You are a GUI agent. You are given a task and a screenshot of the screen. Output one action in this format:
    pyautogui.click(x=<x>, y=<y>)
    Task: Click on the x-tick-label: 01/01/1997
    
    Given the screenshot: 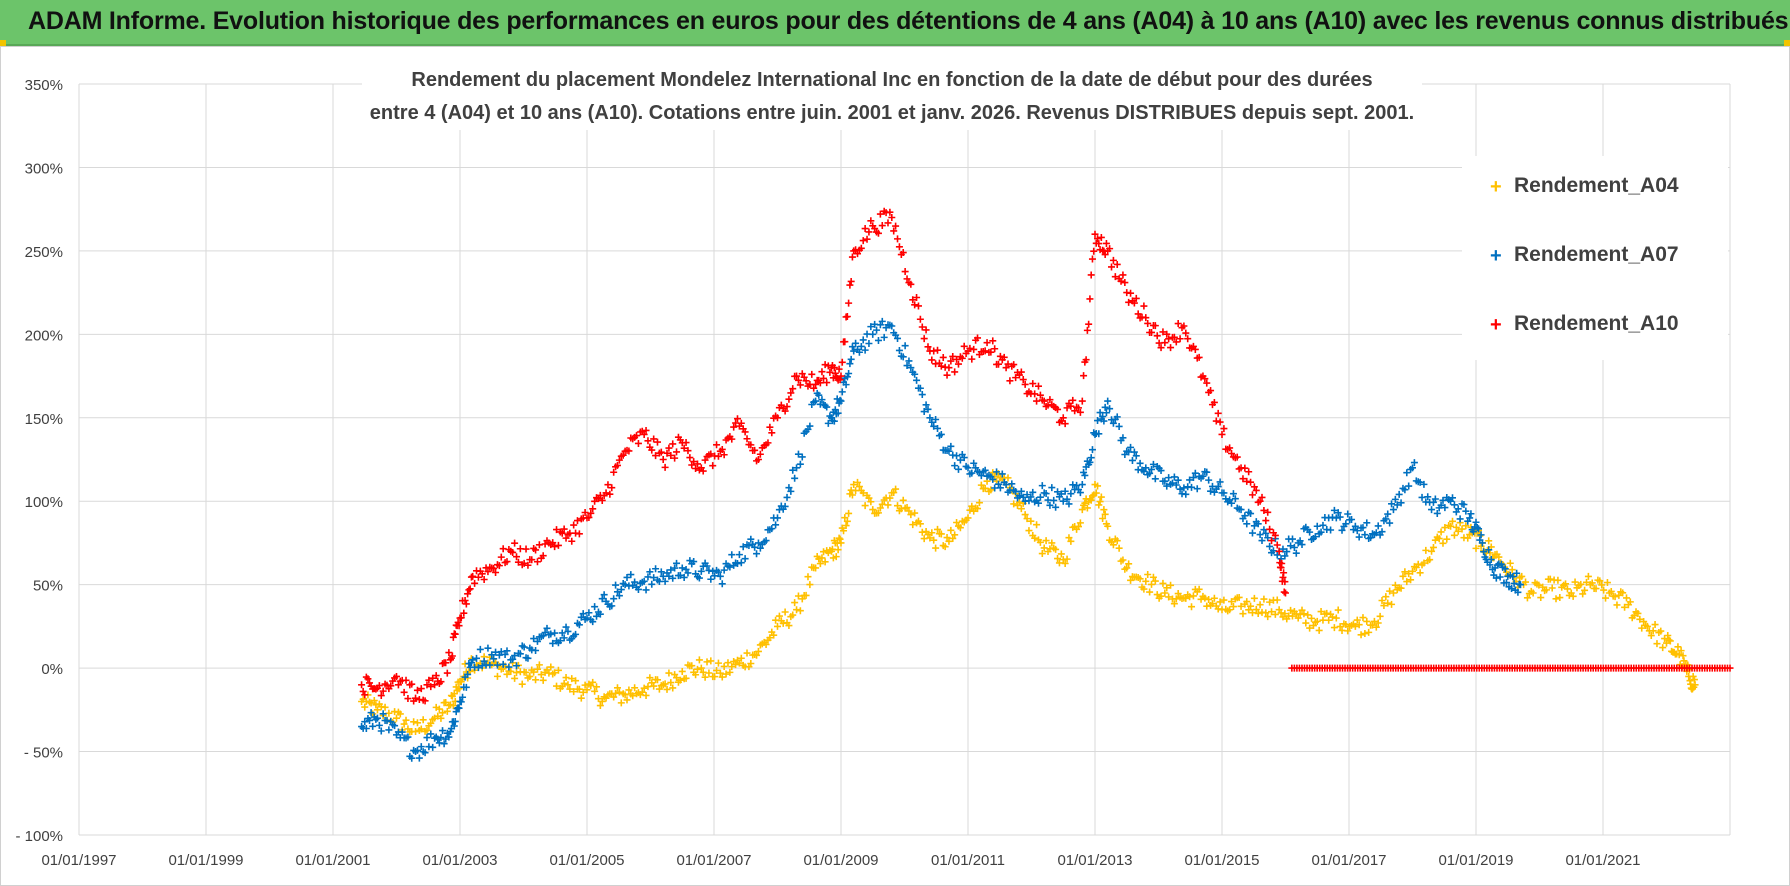 What is the action you would take?
    pyautogui.click(x=78, y=860)
    